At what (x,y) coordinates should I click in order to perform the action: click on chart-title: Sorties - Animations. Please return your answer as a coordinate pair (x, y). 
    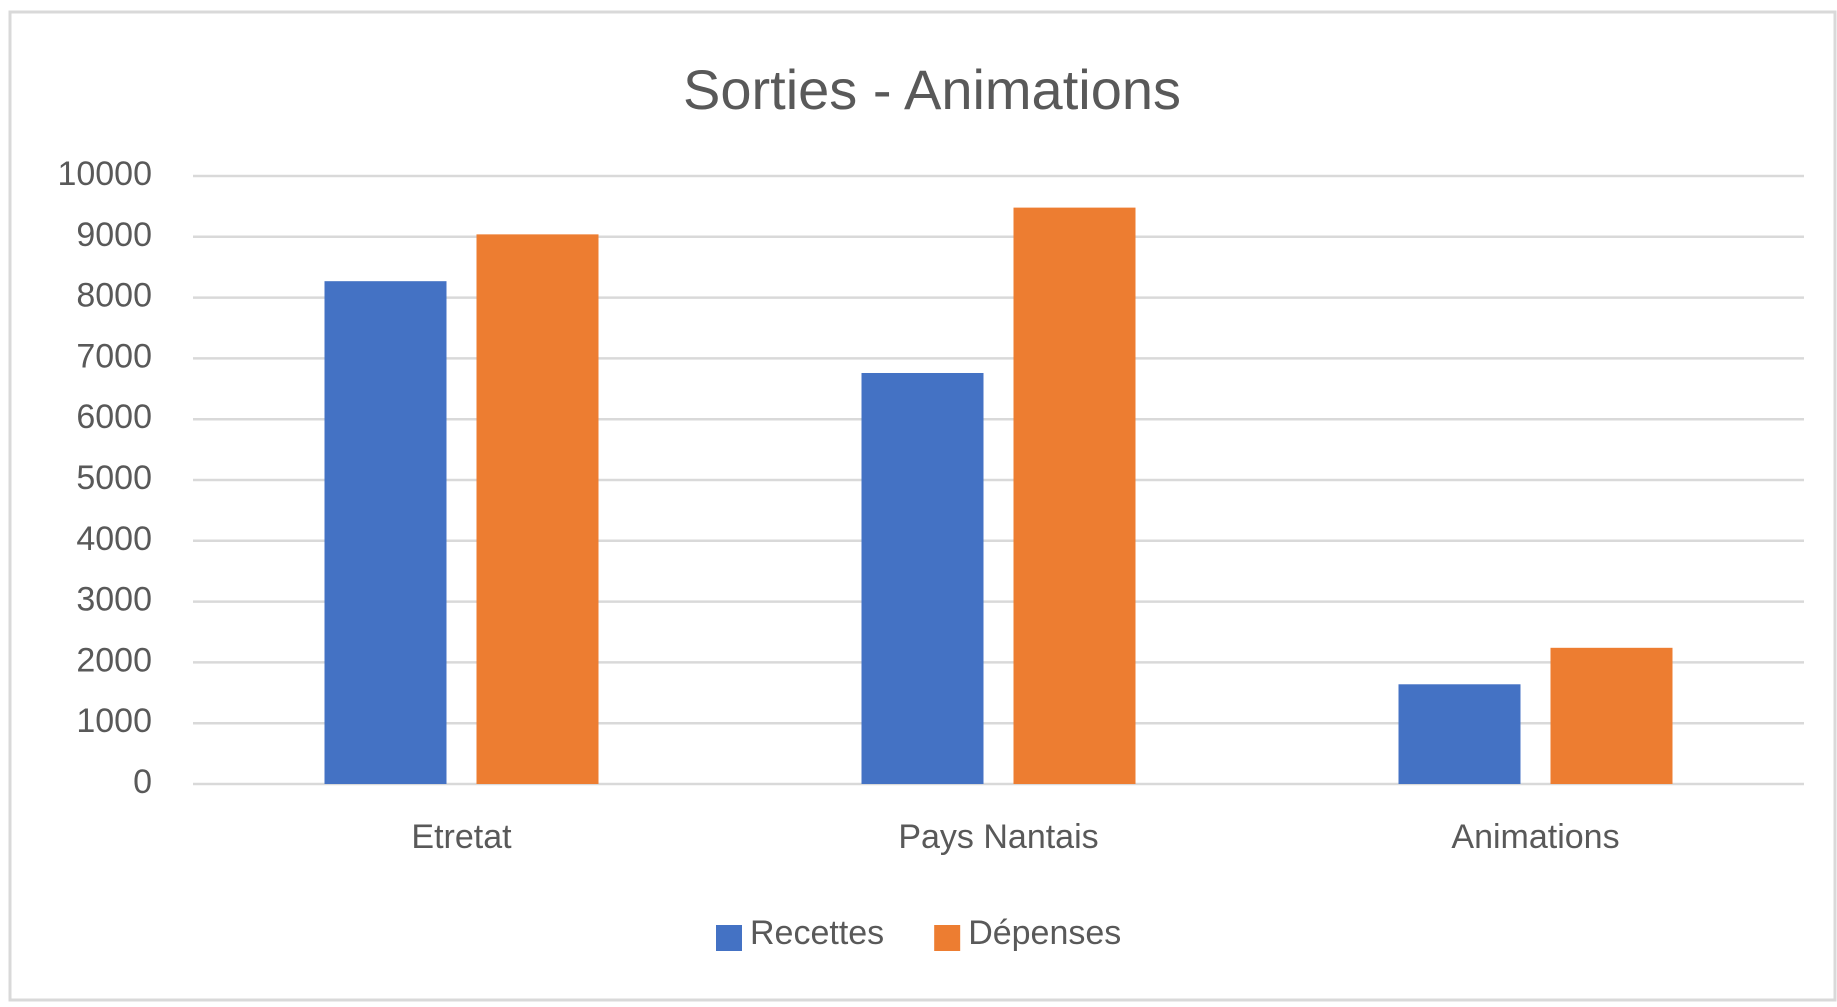
    Looking at the image, I should click on (932, 89).